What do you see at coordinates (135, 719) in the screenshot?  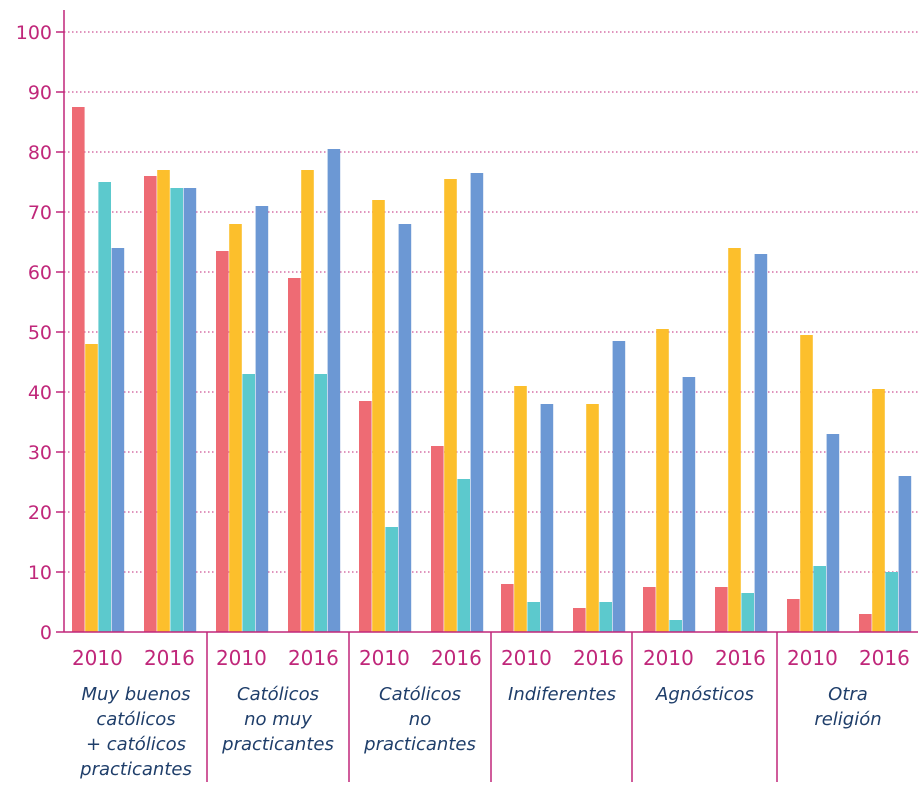 I see `group-label: católicos` at bounding box center [135, 719].